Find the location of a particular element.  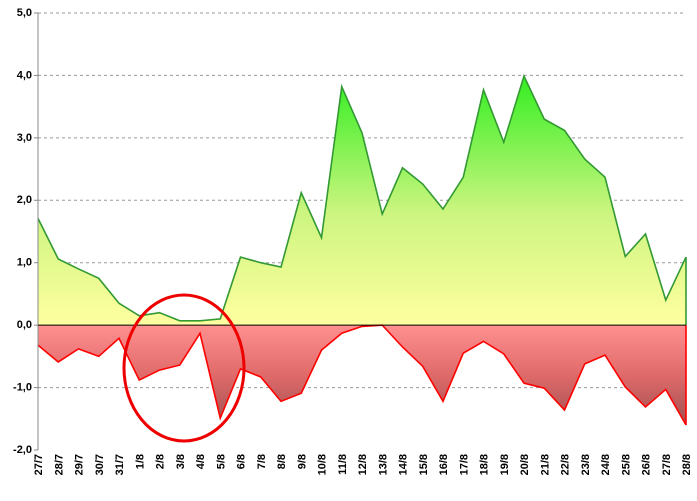

y-tick-label: -2,0 is located at coordinates (22, 450).